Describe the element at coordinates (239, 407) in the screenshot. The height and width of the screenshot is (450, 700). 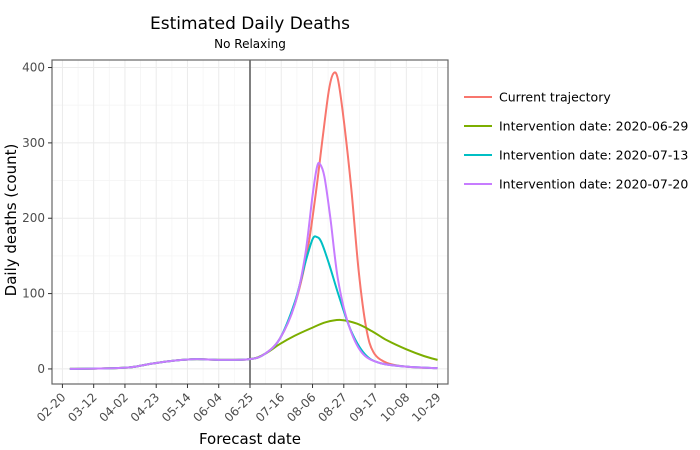
I see `x-tick-label: 06-25` at that location.